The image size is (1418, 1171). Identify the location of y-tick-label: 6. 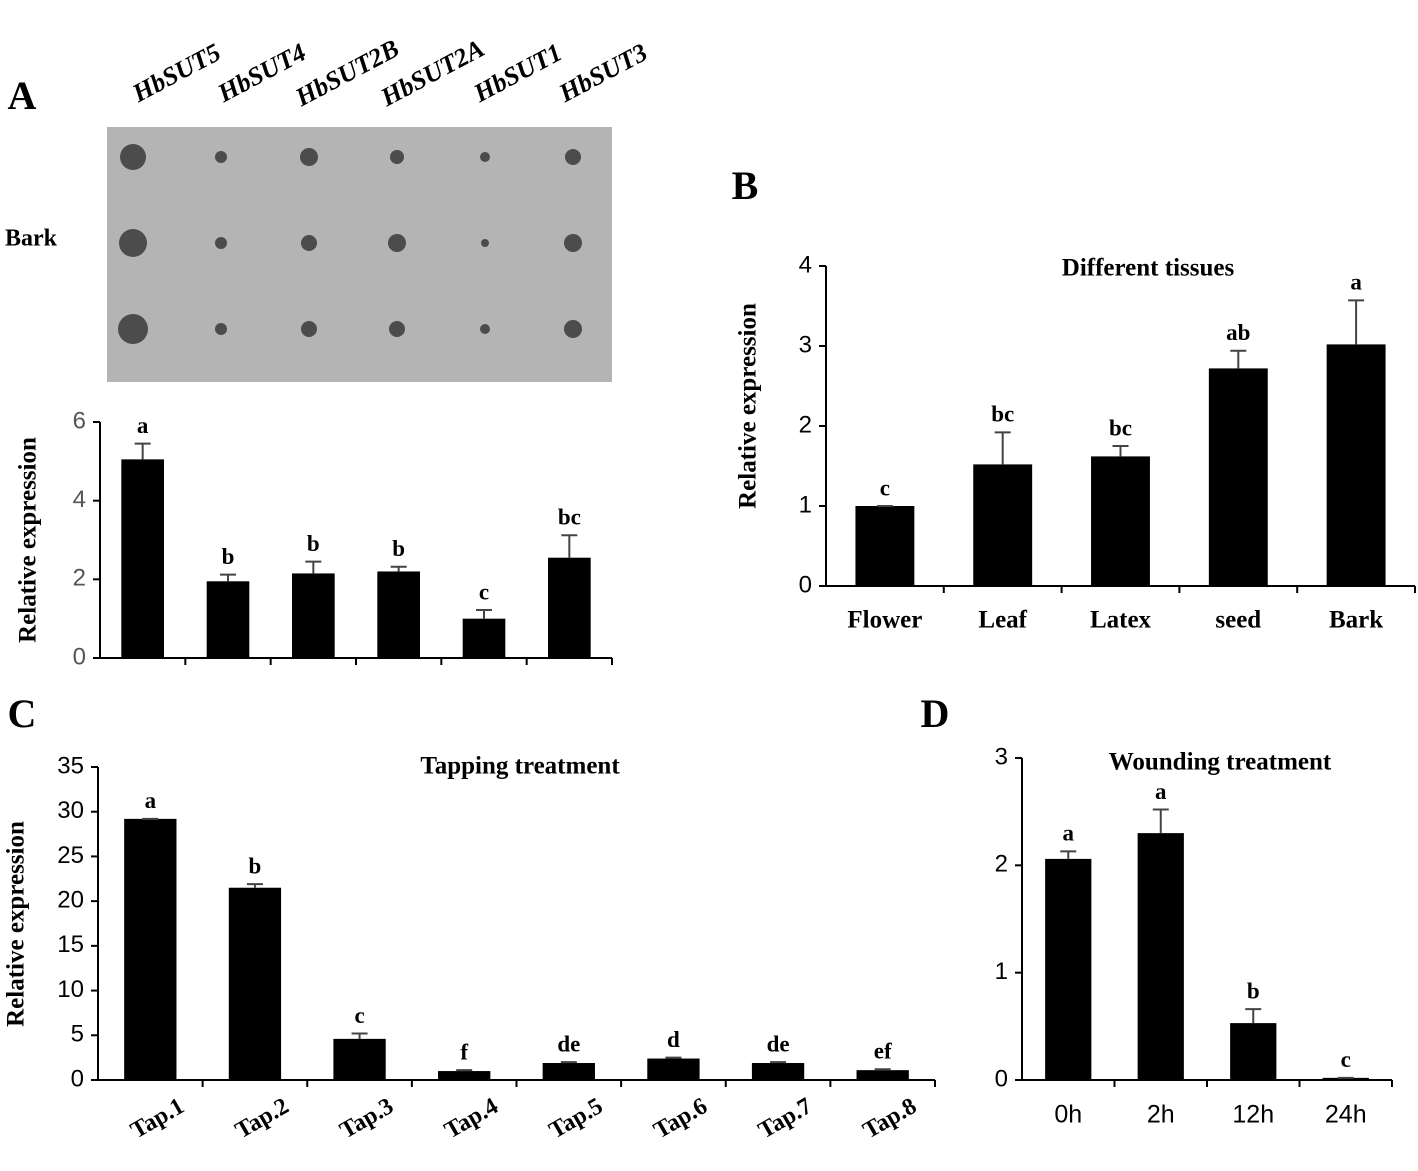
(79, 420).